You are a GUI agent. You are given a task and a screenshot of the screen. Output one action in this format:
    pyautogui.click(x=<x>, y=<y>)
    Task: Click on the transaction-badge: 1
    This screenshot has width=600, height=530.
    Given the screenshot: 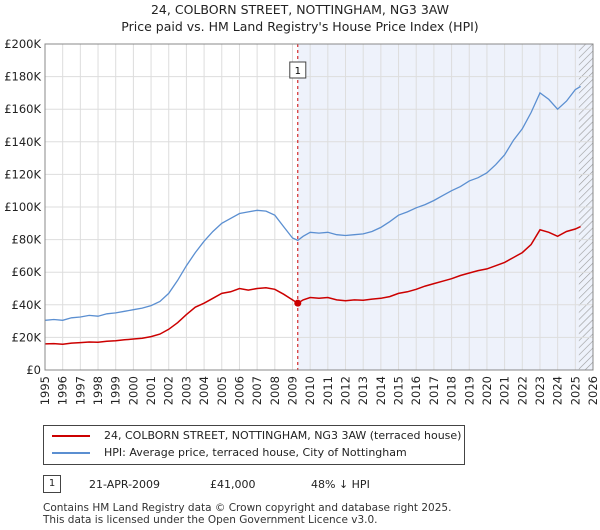 What is the action you would take?
    pyautogui.click(x=52, y=484)
    